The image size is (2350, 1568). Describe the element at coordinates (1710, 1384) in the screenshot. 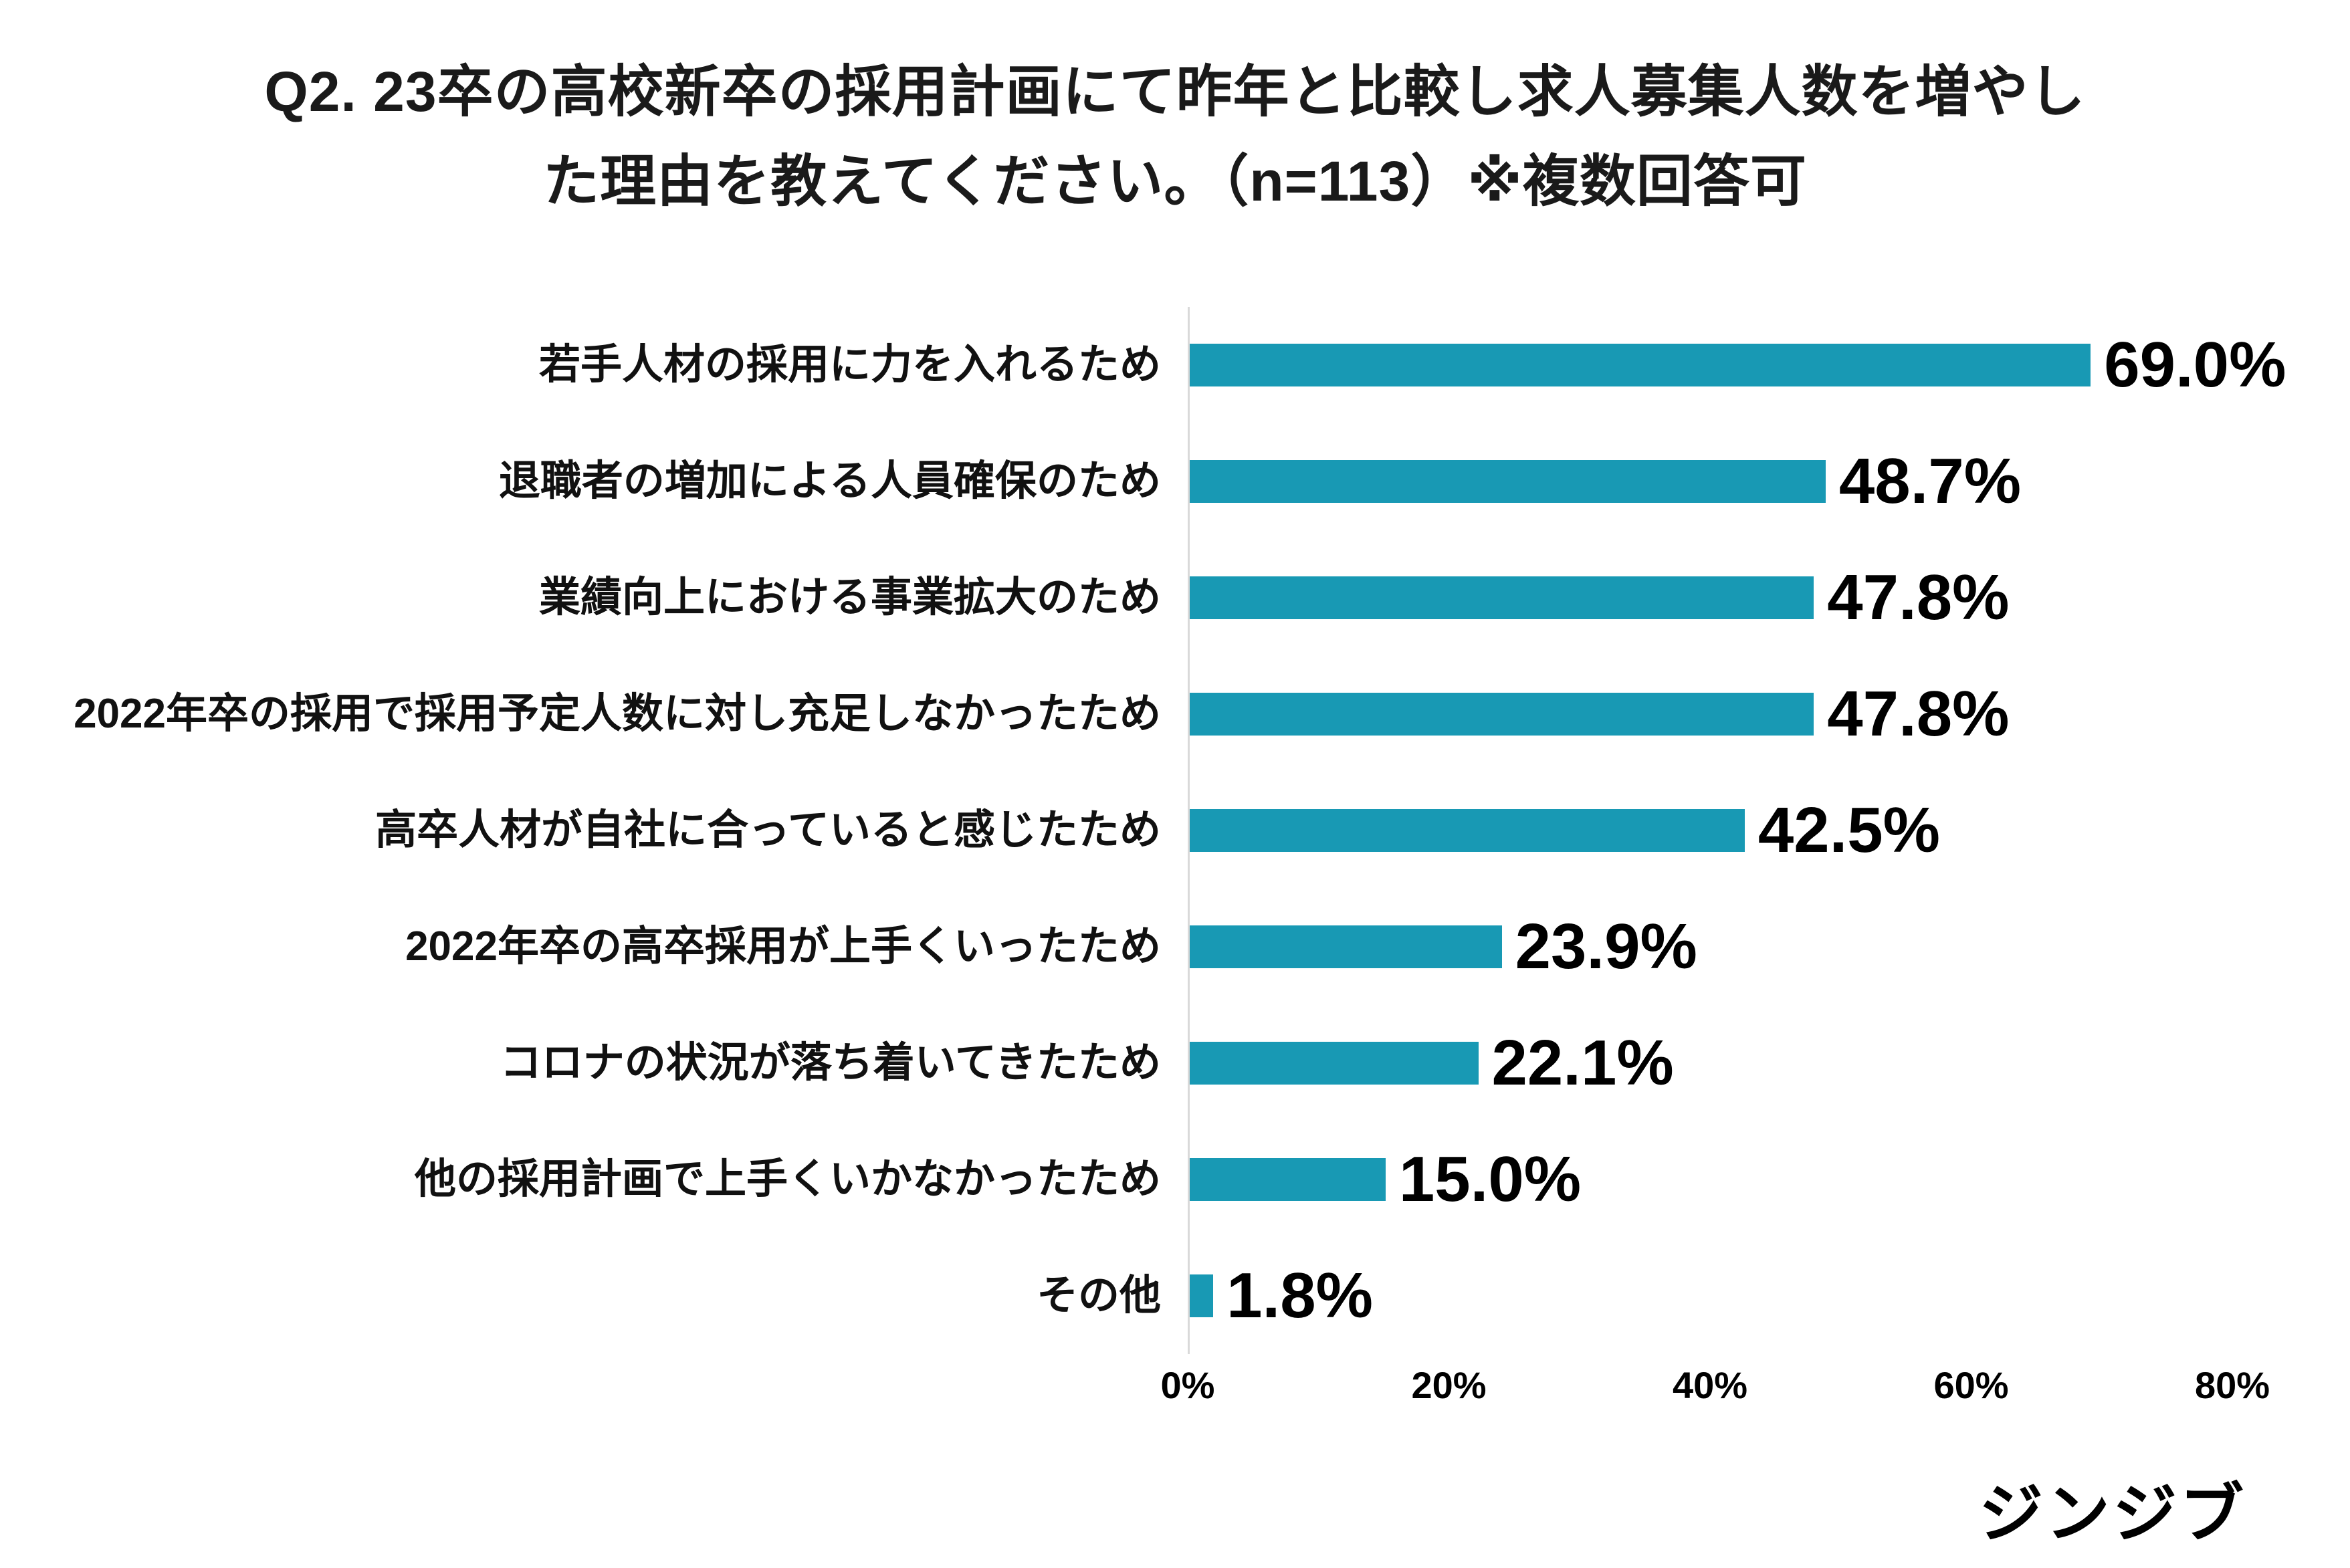

I see `x-axis-tick-label: 40%` at that location.